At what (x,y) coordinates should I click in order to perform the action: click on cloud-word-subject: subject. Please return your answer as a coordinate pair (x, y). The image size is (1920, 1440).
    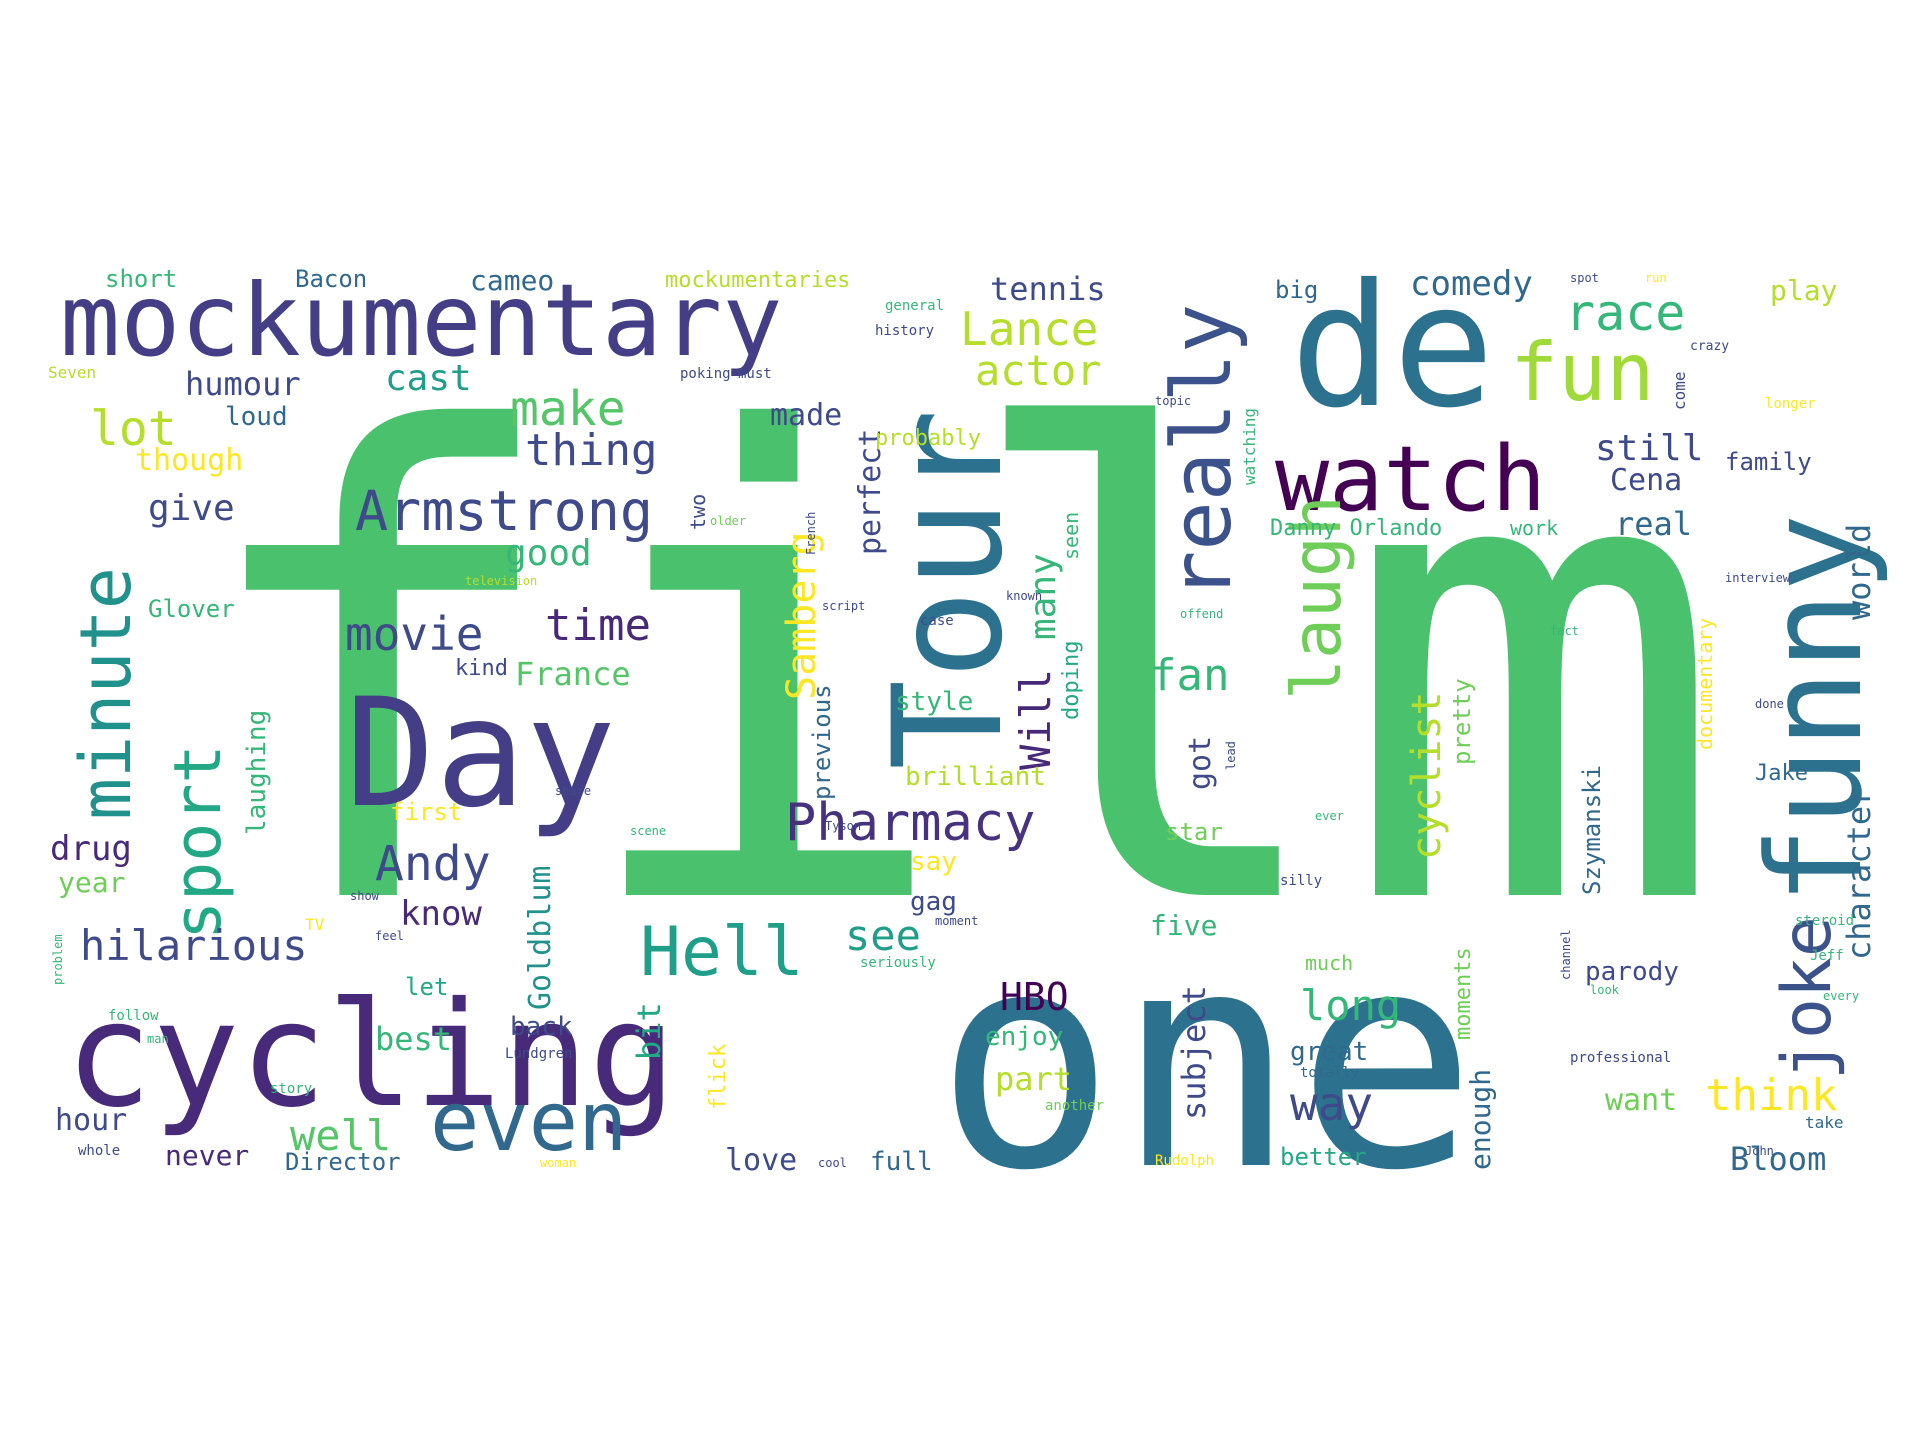
    Looking at the image, I should click on (1194, 1052).